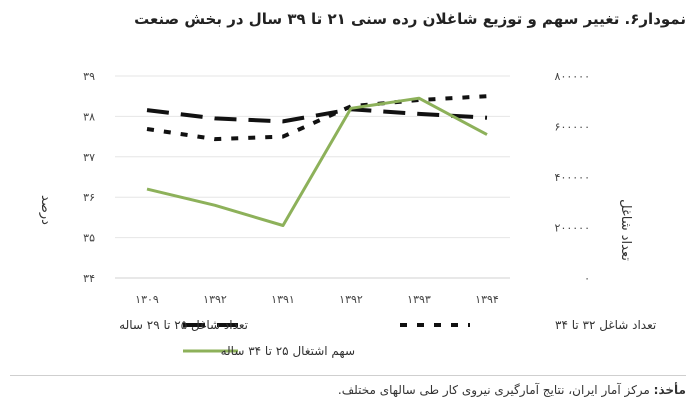 This screenshot has width=696, height=417. What do you see at coordinates (669, 390) in the screenshot?
I see `source-label: مأخذ:` at bounding box center [669, 390].